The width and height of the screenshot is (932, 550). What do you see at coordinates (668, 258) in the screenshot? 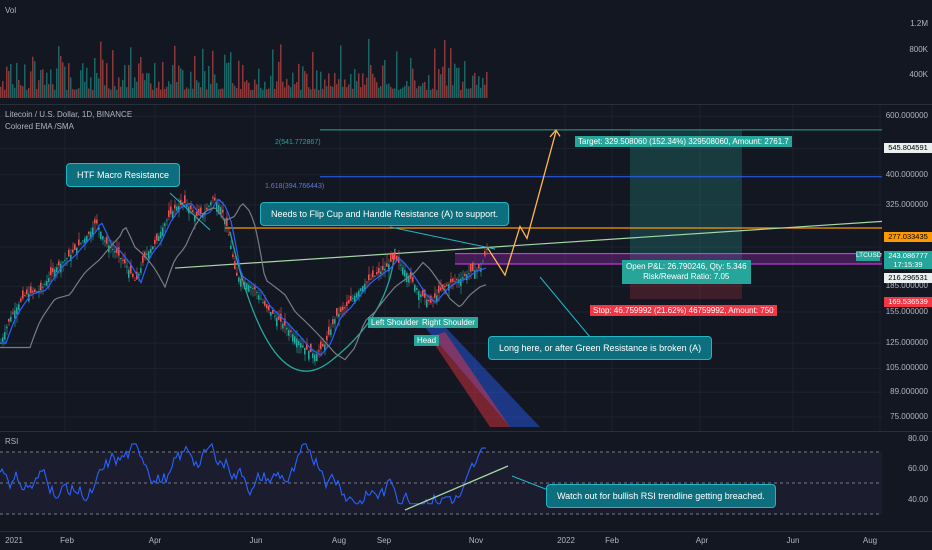
I see `purple-zone` at bounding box center [668, 258].